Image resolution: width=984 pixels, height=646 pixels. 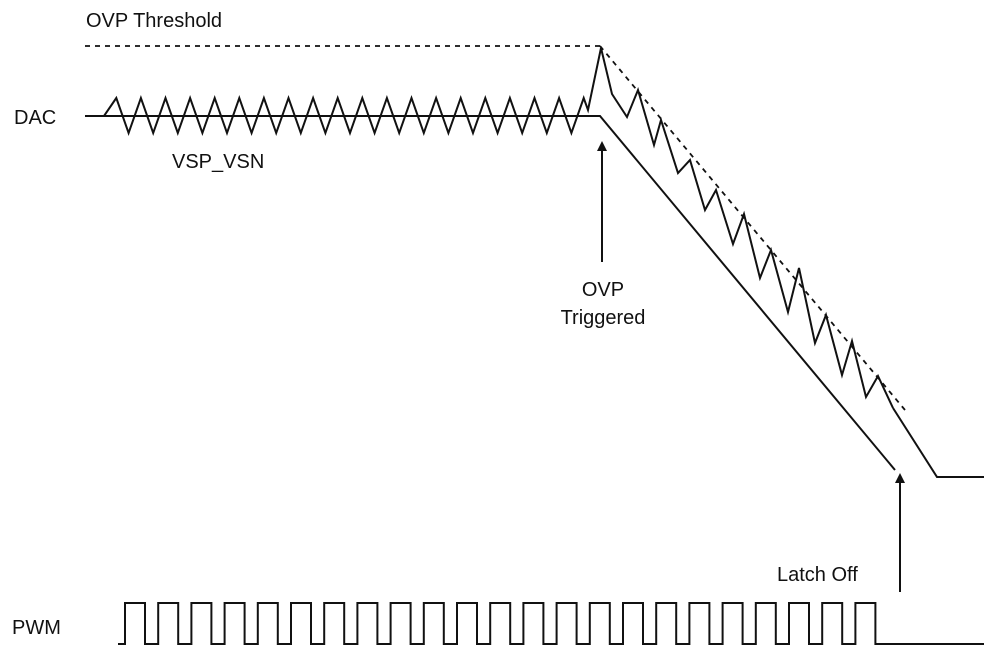 I want to click on latch-off-label: Latch Off, so click(x=817, y=575).